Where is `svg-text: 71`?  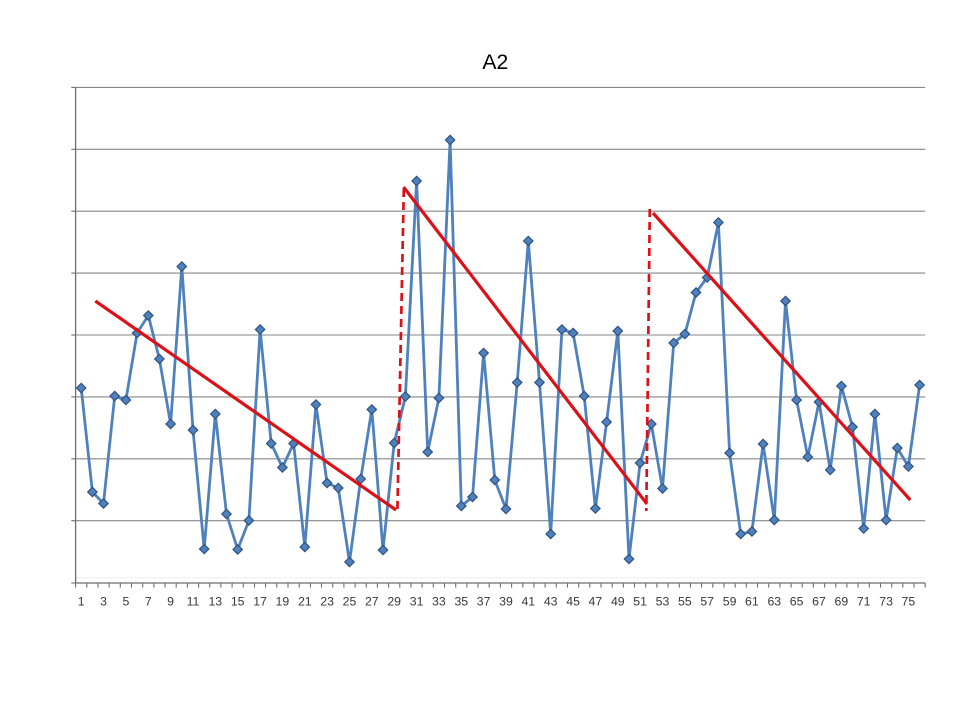 svg-text: 71 is located at coordinates (864, 602).